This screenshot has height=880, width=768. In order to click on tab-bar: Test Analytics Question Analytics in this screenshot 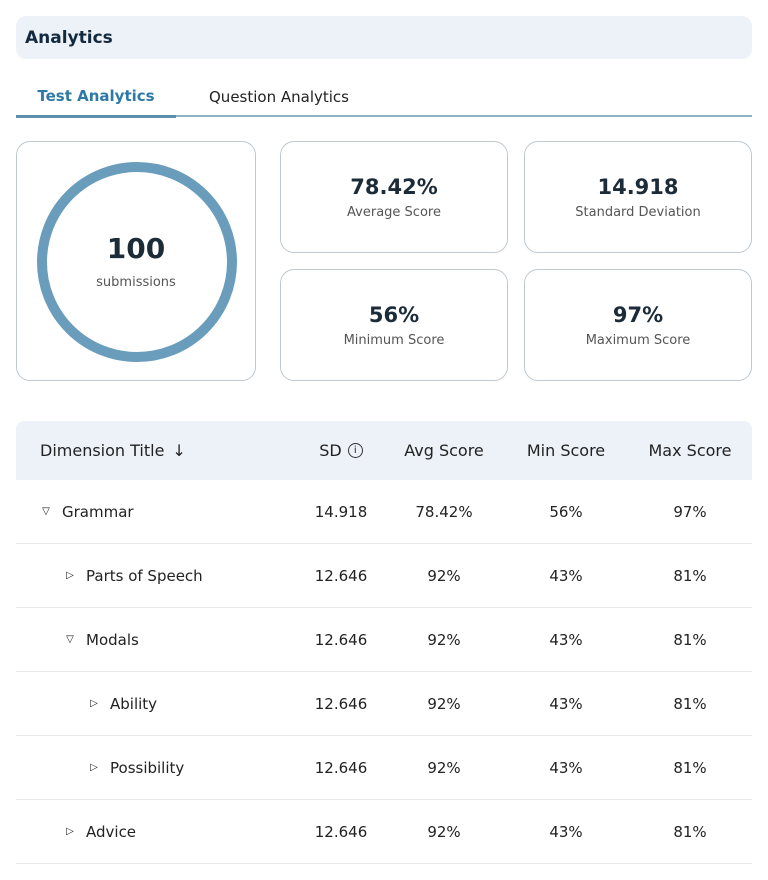, I will do `click(384, 97)`.